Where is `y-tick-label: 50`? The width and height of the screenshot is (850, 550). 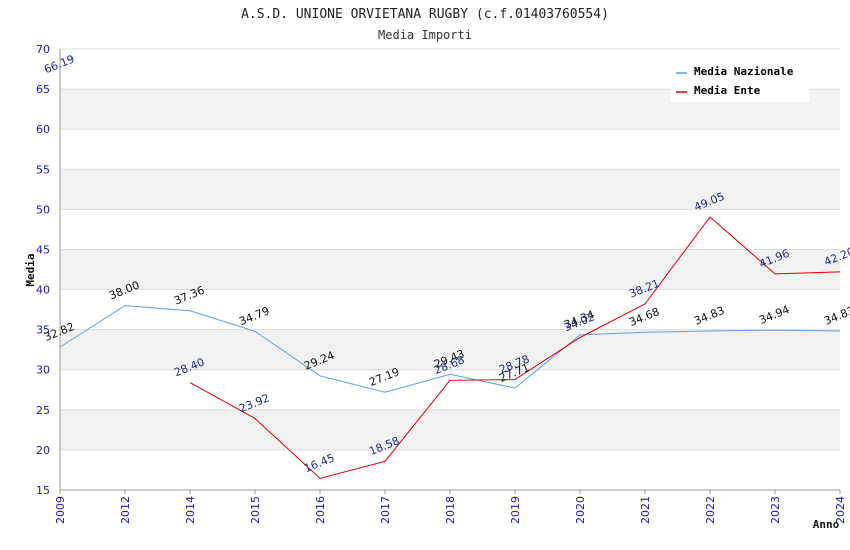 y-tick-label: 50 is located at coordinates (43, 209).